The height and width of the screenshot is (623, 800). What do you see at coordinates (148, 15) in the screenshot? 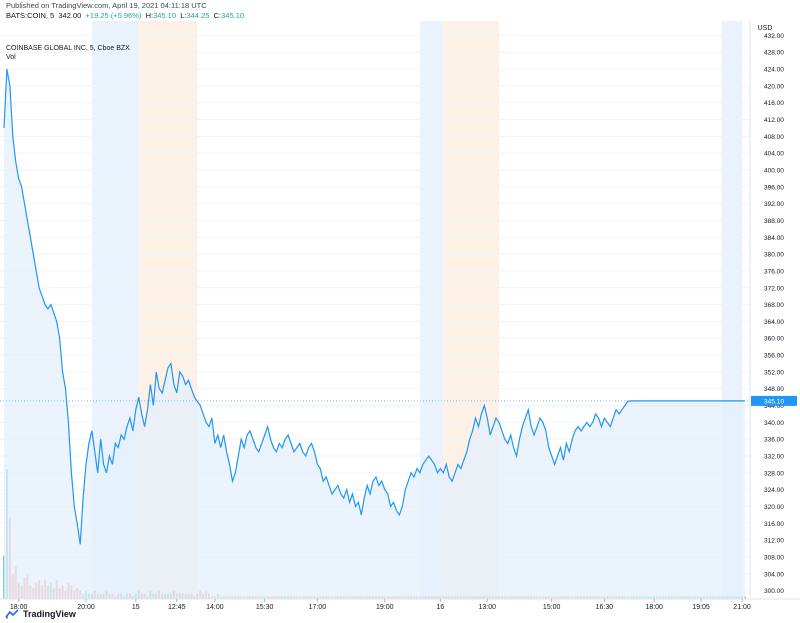
I see `high-label: H` at bounding box center [148, 15].